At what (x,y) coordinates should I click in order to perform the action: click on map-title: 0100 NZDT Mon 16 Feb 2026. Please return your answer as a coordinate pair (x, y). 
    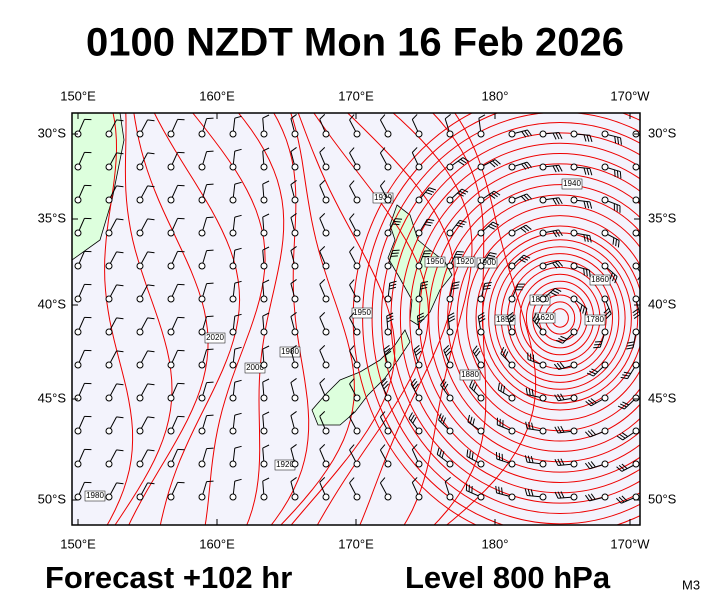
    Looking at the image, I should click on (355, 43).